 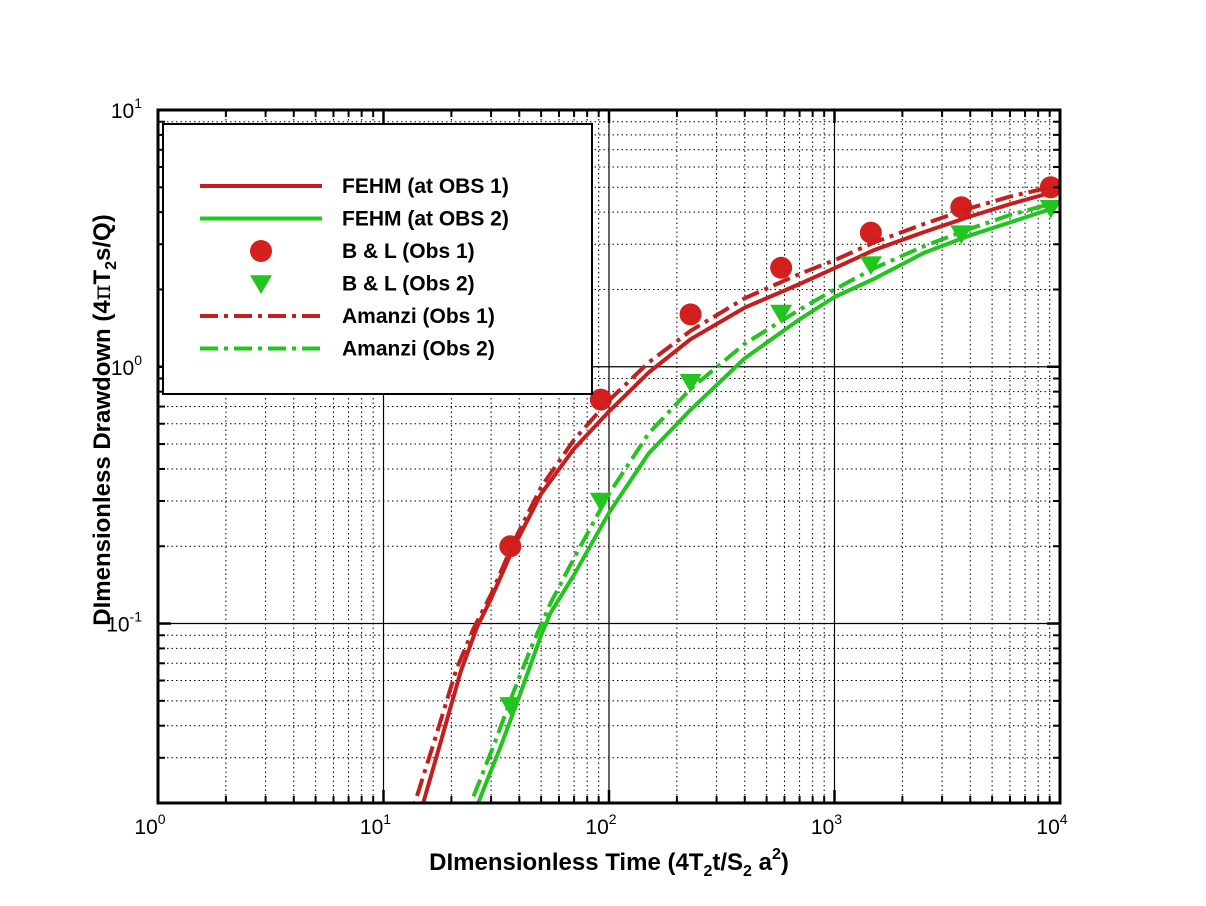 I want to click on legend-label-amanzi-obs-1: Amanzi (Obs 1), so click(x=418, y=316).